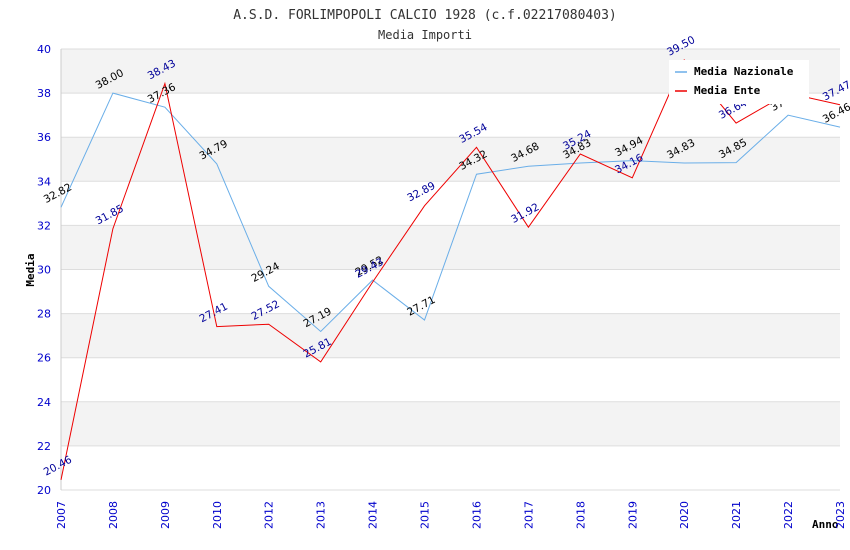  I want to click on y-tick-label: 30, so click(44, 270).